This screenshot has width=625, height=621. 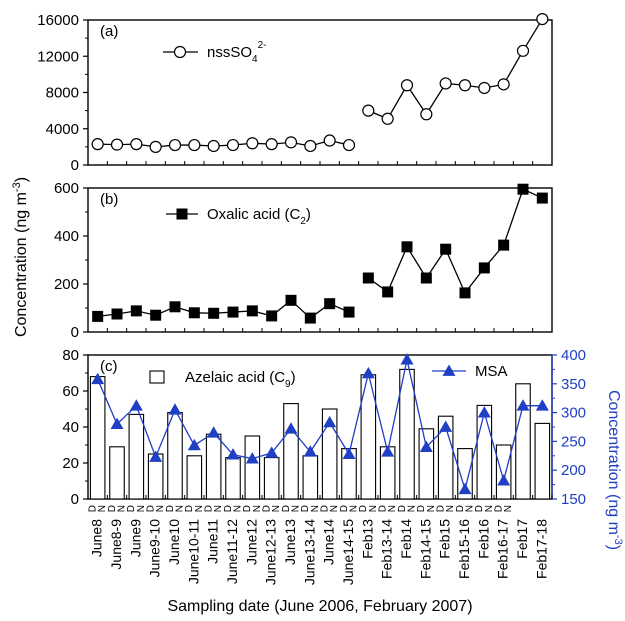 I want to click on date-label: Feb16, so click(x=483, y=539).